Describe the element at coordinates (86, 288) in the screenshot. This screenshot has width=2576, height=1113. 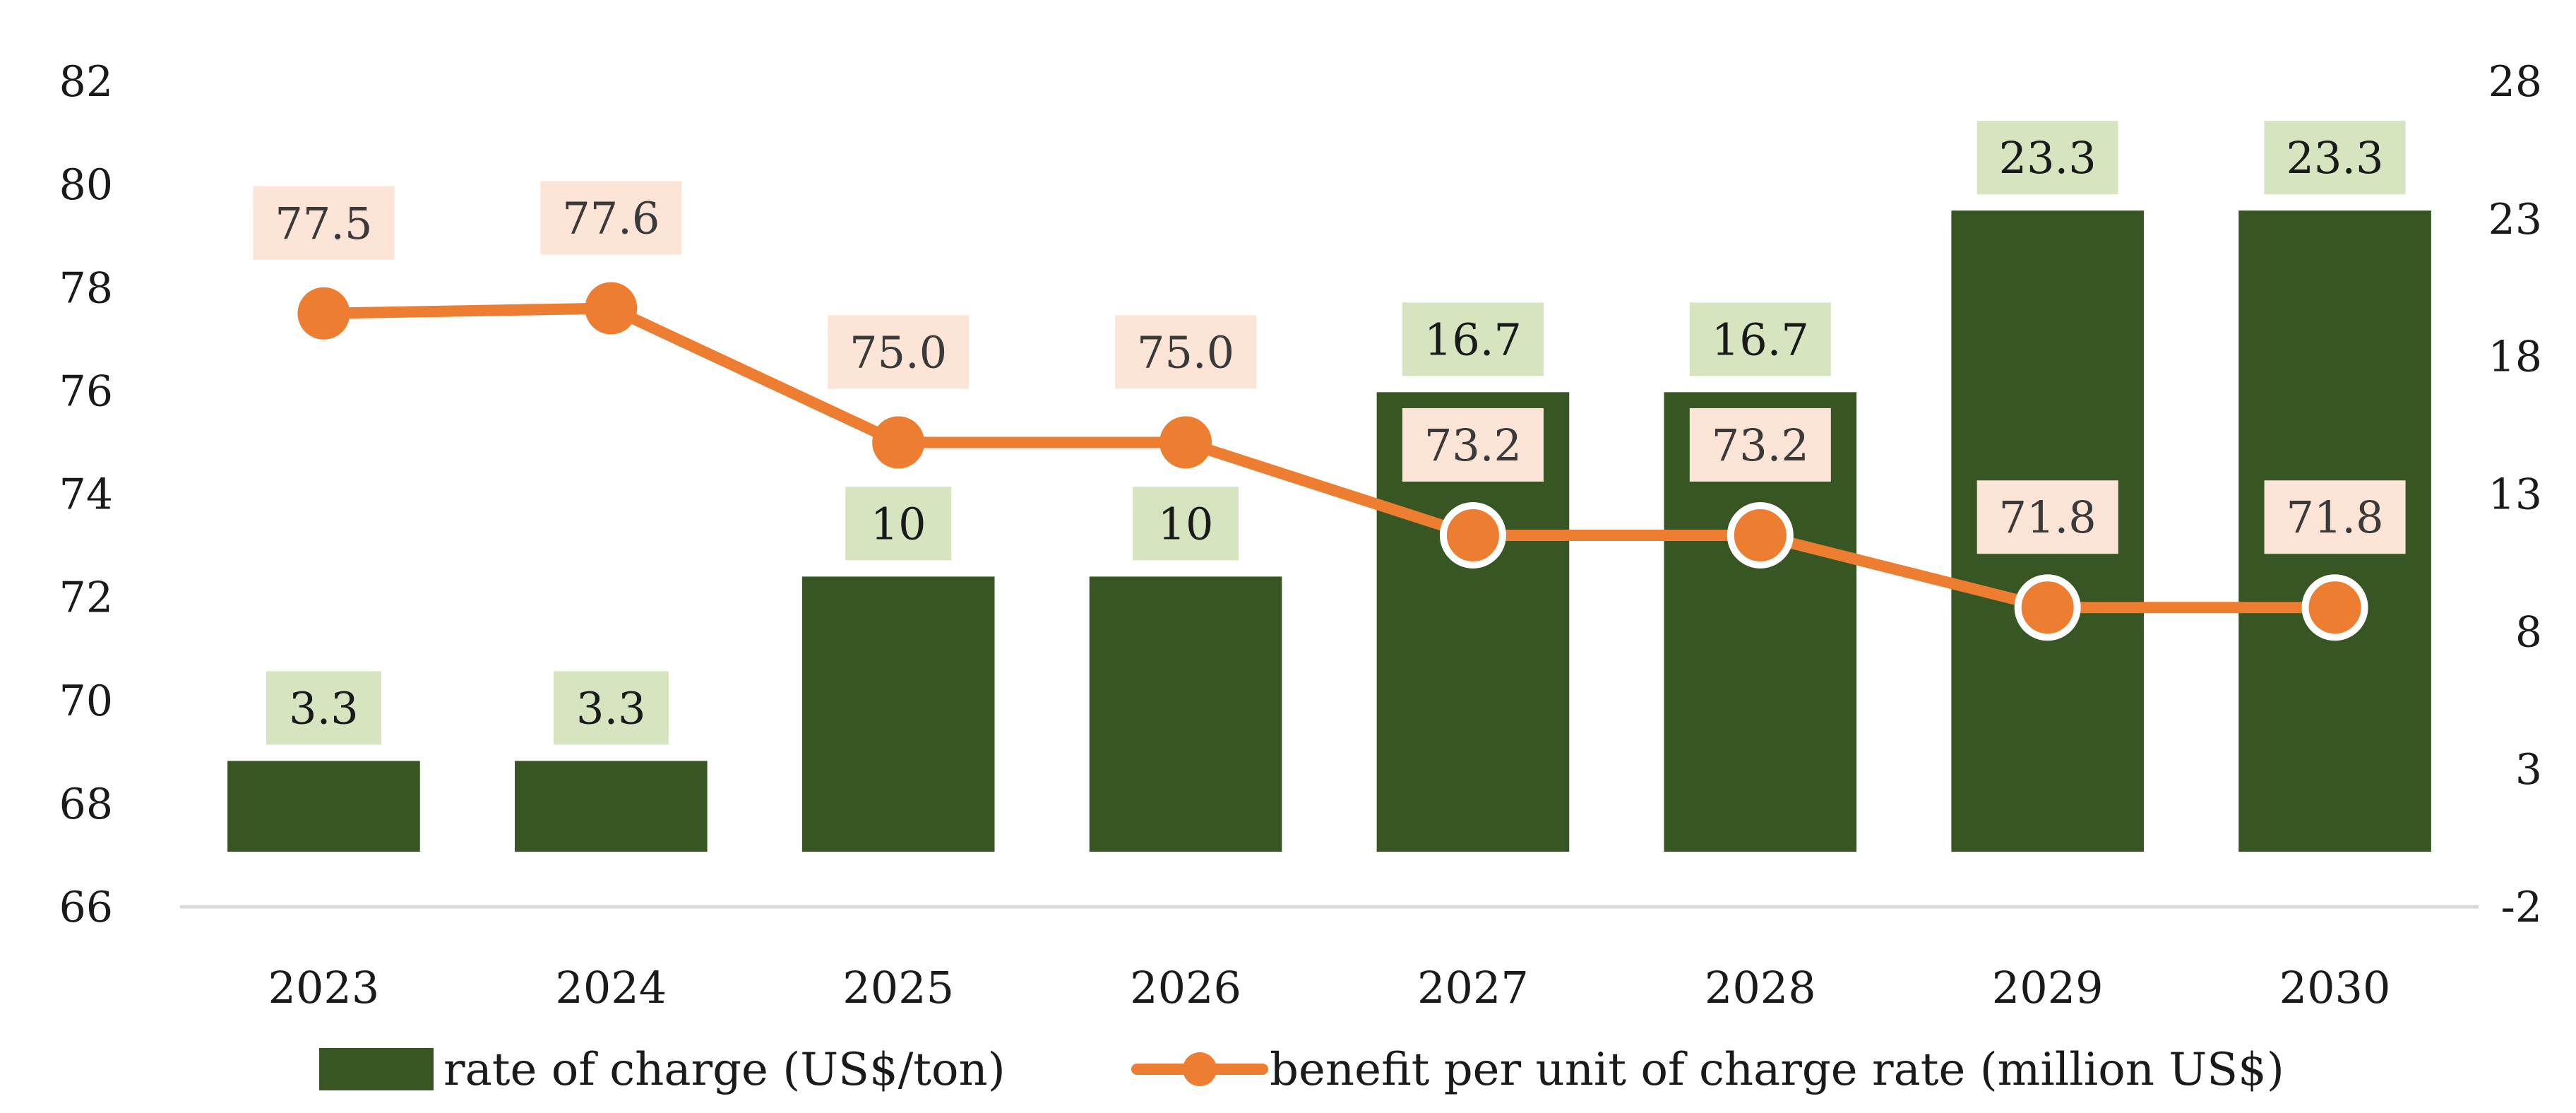
I see `left-axis-tick-label: 78` at that location.